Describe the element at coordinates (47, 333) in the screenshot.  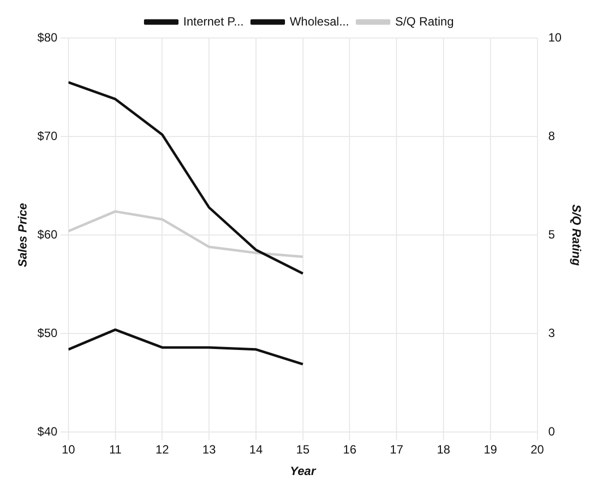
I see `y-tick-label: $50` at that location.